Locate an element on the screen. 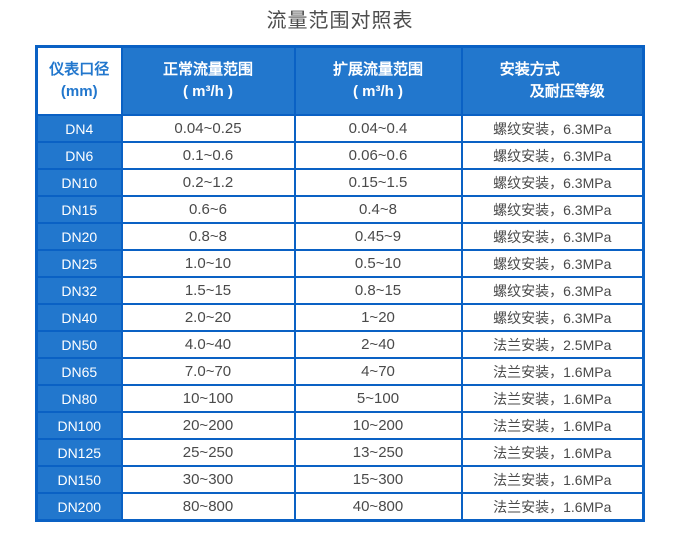 This screenshot has width=680, height=547. table-row: DN4 0.04~0.25 0.04~0.4 螺纹安装，6.3MPa is located at coordinates (340, 128).